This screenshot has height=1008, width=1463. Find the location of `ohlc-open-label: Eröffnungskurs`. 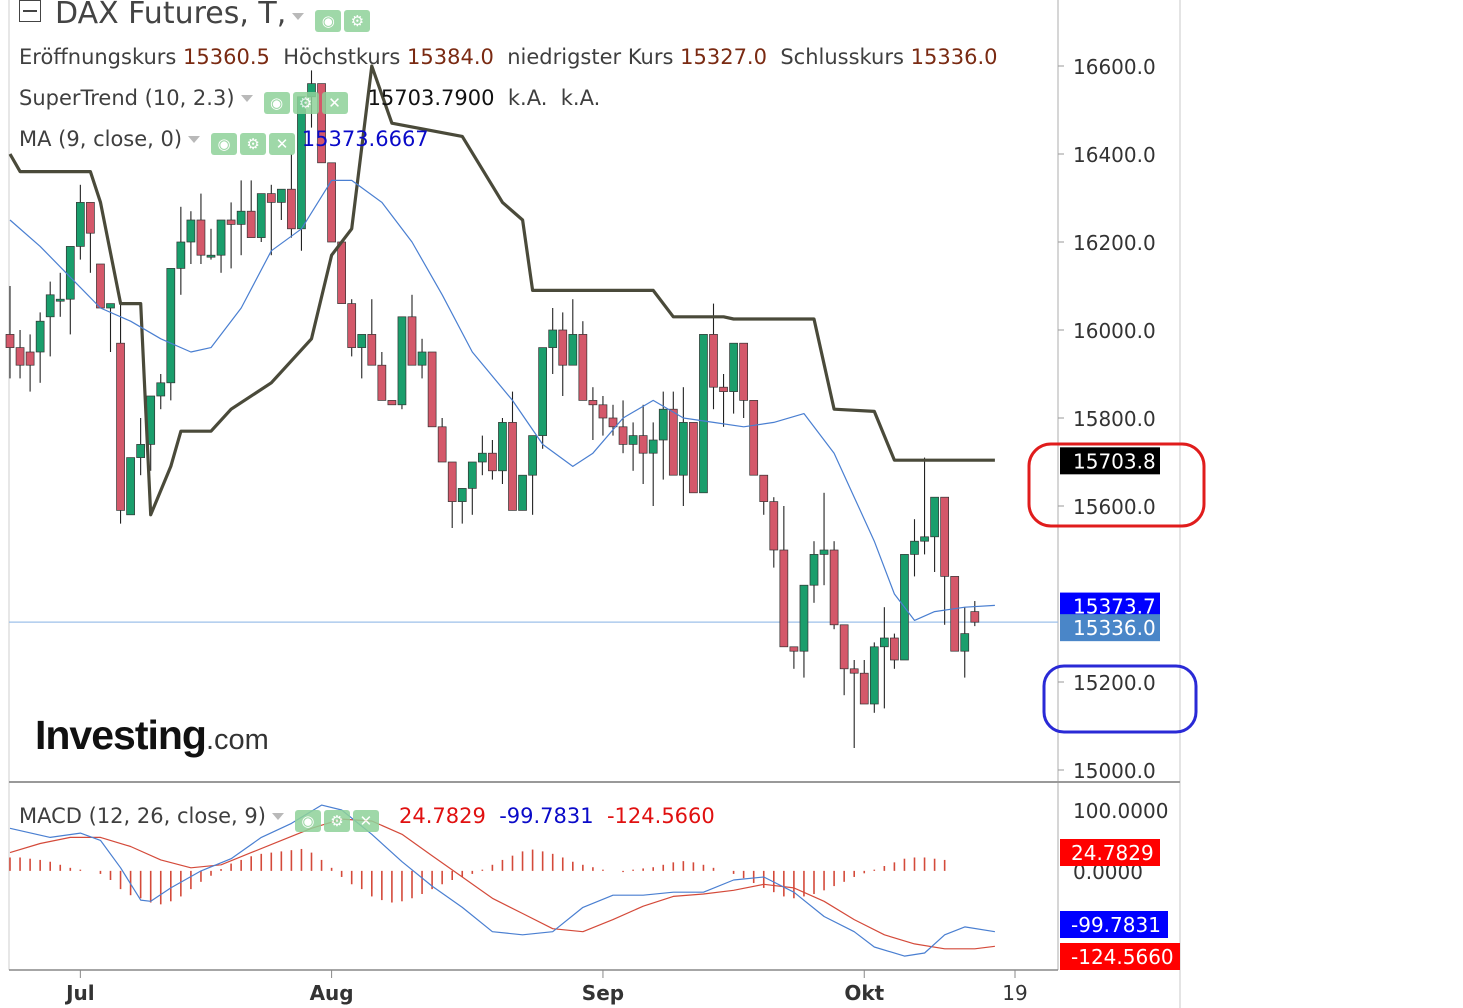

ohlc-open-label: Eröffnungskurs is located at coordinates (98, 57).